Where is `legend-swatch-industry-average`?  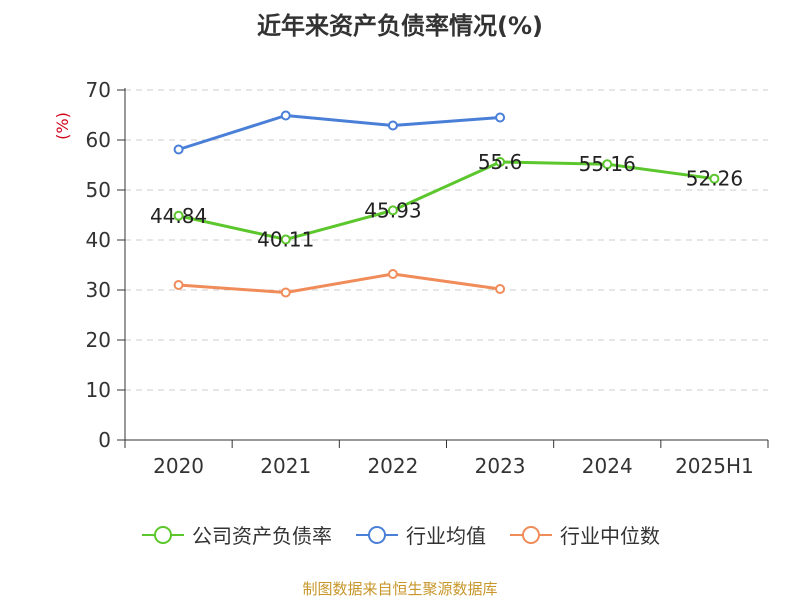 legend-swatch-industry-average is located at coordinates (377, 535).